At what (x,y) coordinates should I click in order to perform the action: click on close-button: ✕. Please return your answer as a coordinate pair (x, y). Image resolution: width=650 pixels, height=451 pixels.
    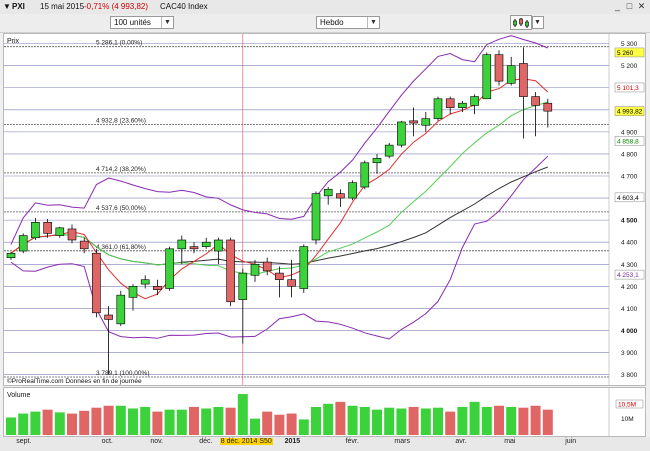
    Looking at the image, I should click on (641, 6).